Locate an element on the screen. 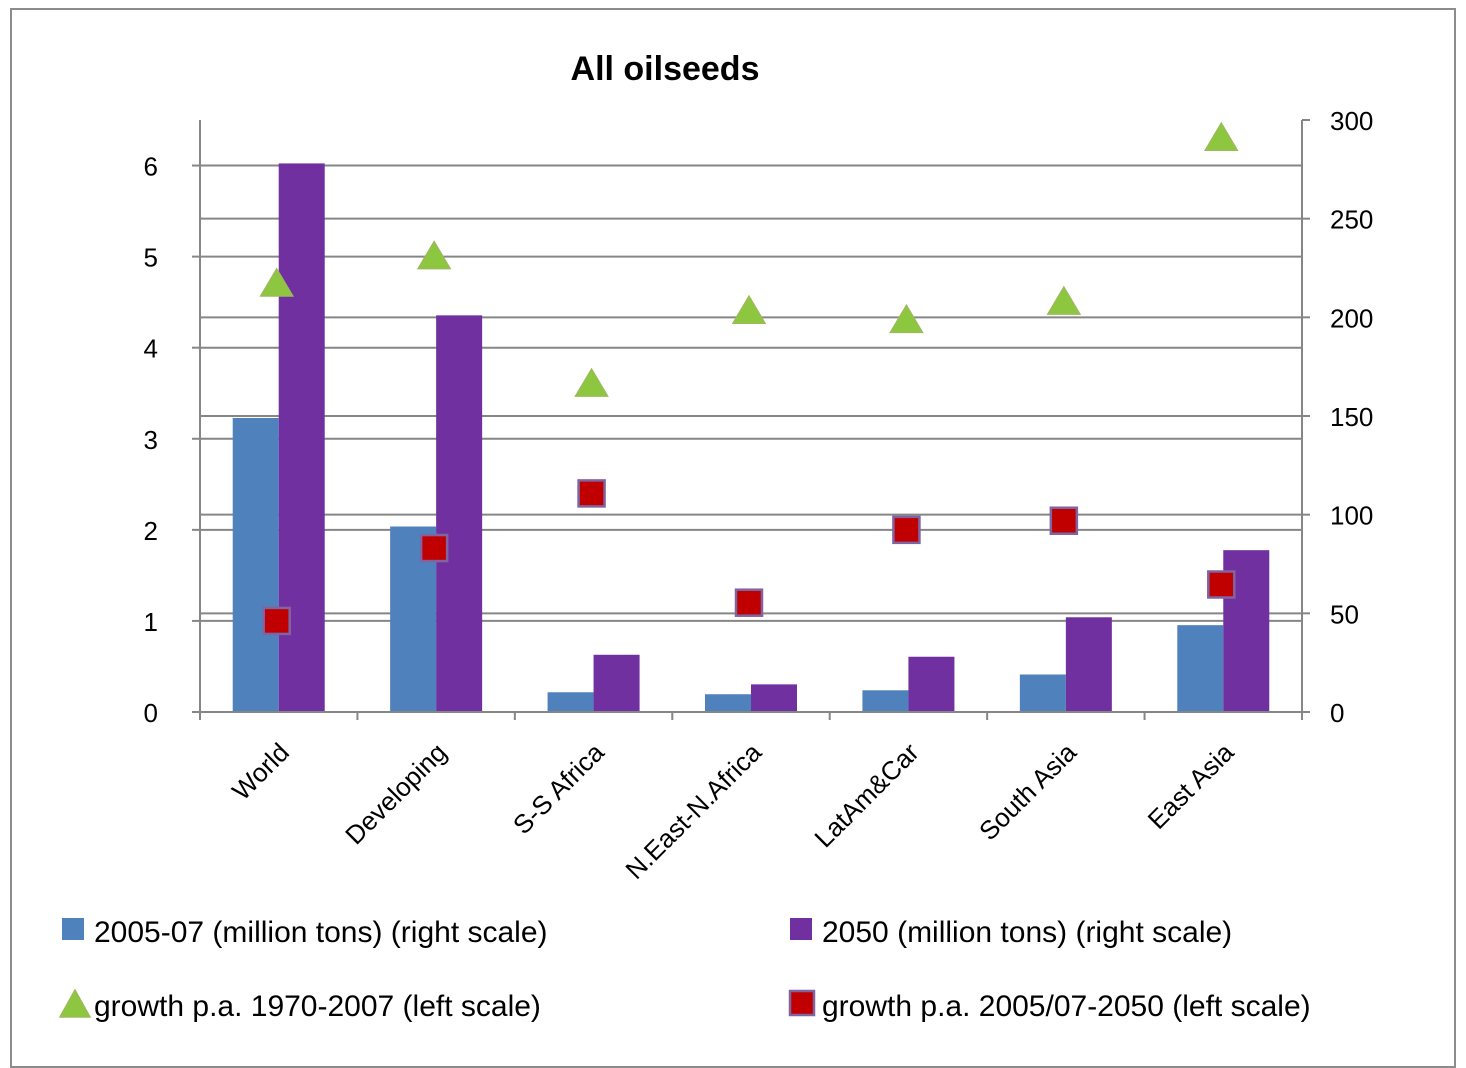 This screenshot has height=1068, width=1466. right-tick-label-0: 0 is located at coordinates (1337, 713).